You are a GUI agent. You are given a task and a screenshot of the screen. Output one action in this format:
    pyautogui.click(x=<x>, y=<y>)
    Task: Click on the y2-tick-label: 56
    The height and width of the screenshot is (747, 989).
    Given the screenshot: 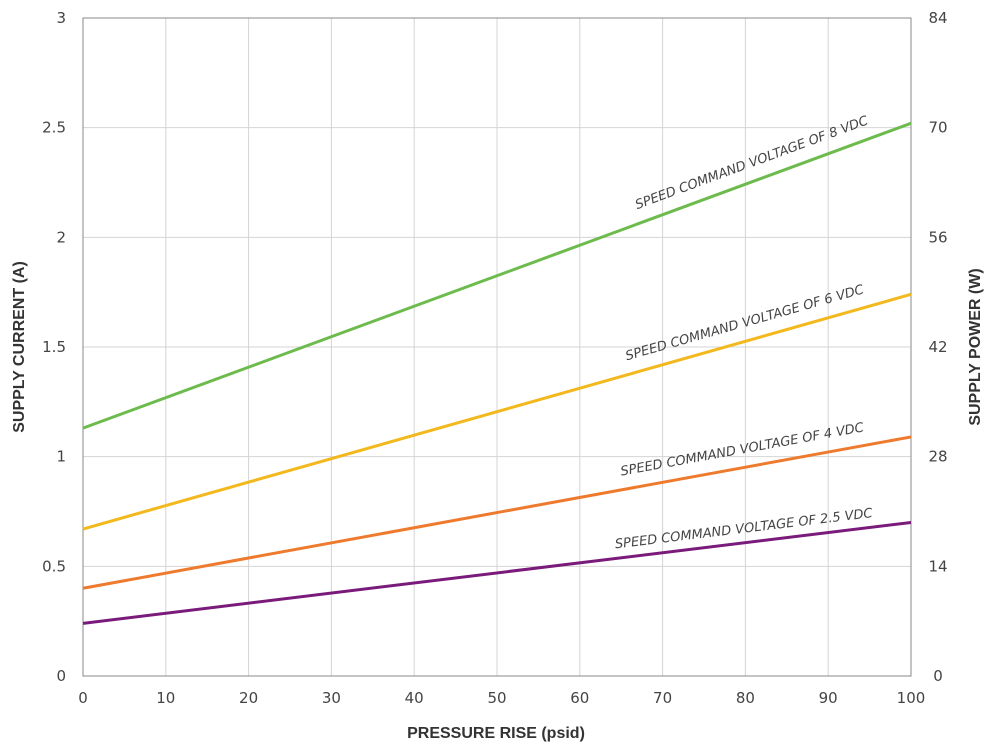 What is the action you would take?
    pyautogui.click(x=937, y=237)
    